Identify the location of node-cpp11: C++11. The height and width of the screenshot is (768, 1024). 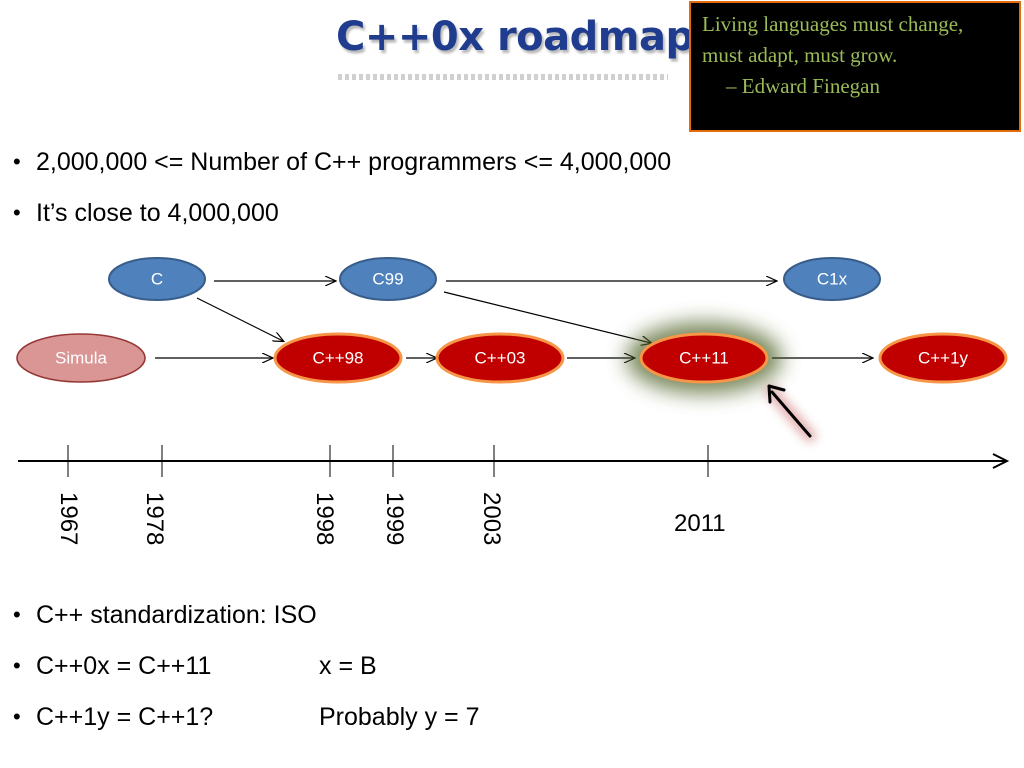
(704, 358).